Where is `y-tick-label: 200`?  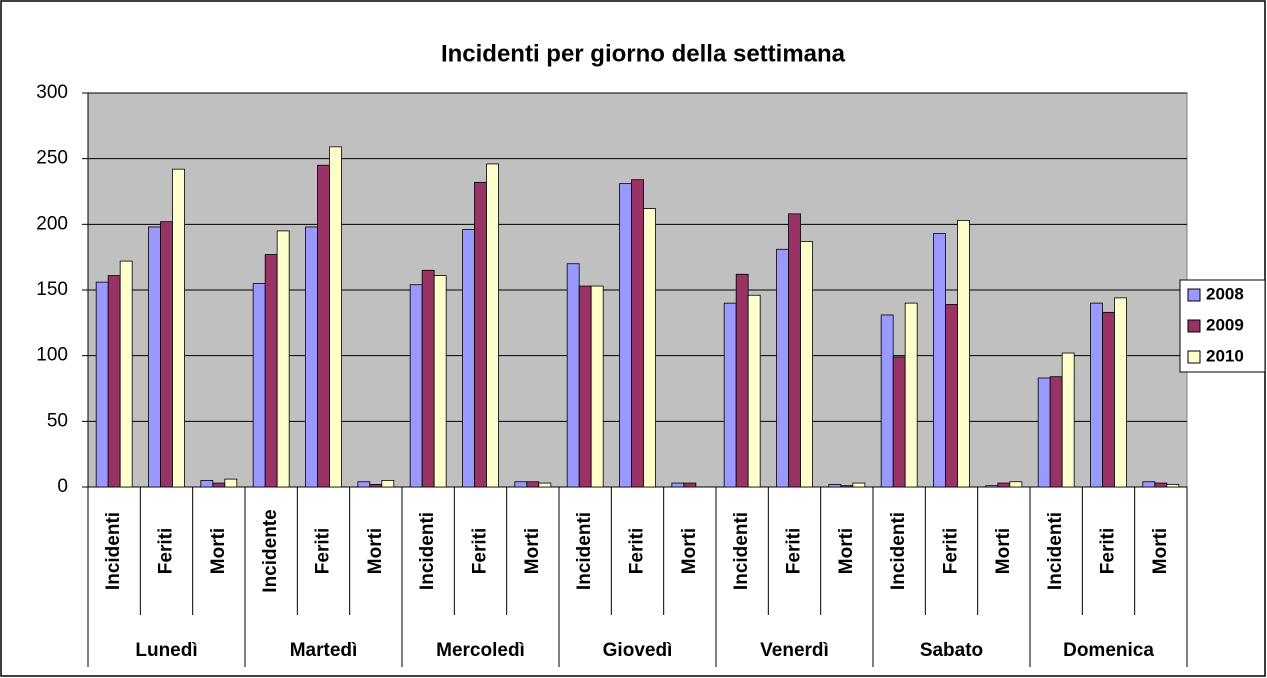 y-tick-label: 200 is located at coordinates (52, 223).